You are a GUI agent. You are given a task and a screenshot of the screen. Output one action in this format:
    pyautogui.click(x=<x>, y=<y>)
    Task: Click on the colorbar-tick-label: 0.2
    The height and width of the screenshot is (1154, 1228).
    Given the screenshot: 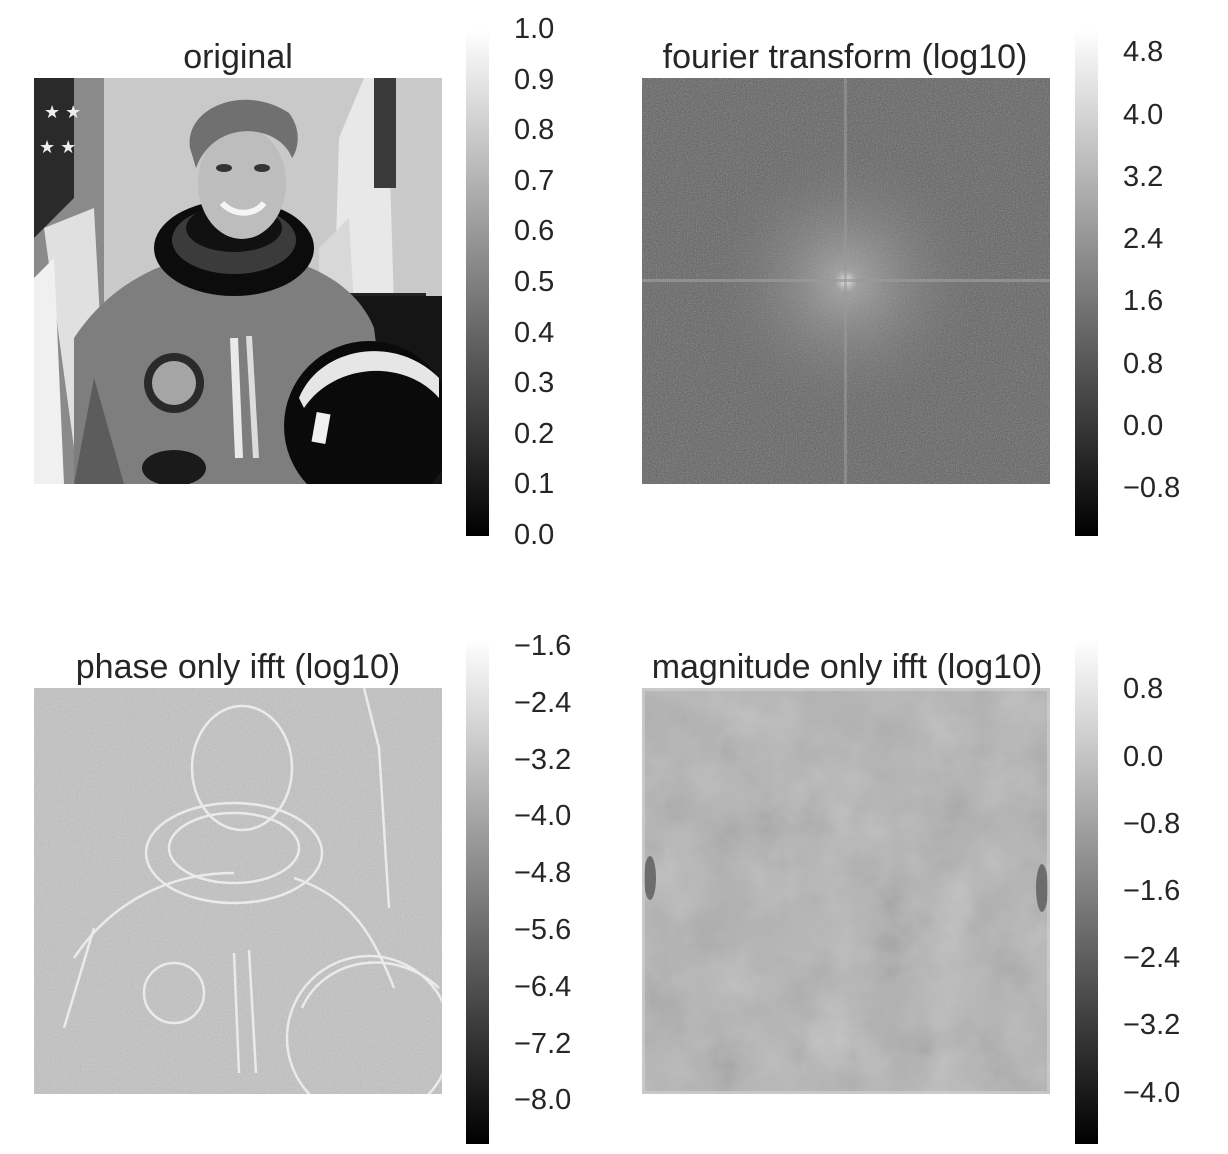 What is the action you would take?
    pyautogui.click(x=534, y=433)
    